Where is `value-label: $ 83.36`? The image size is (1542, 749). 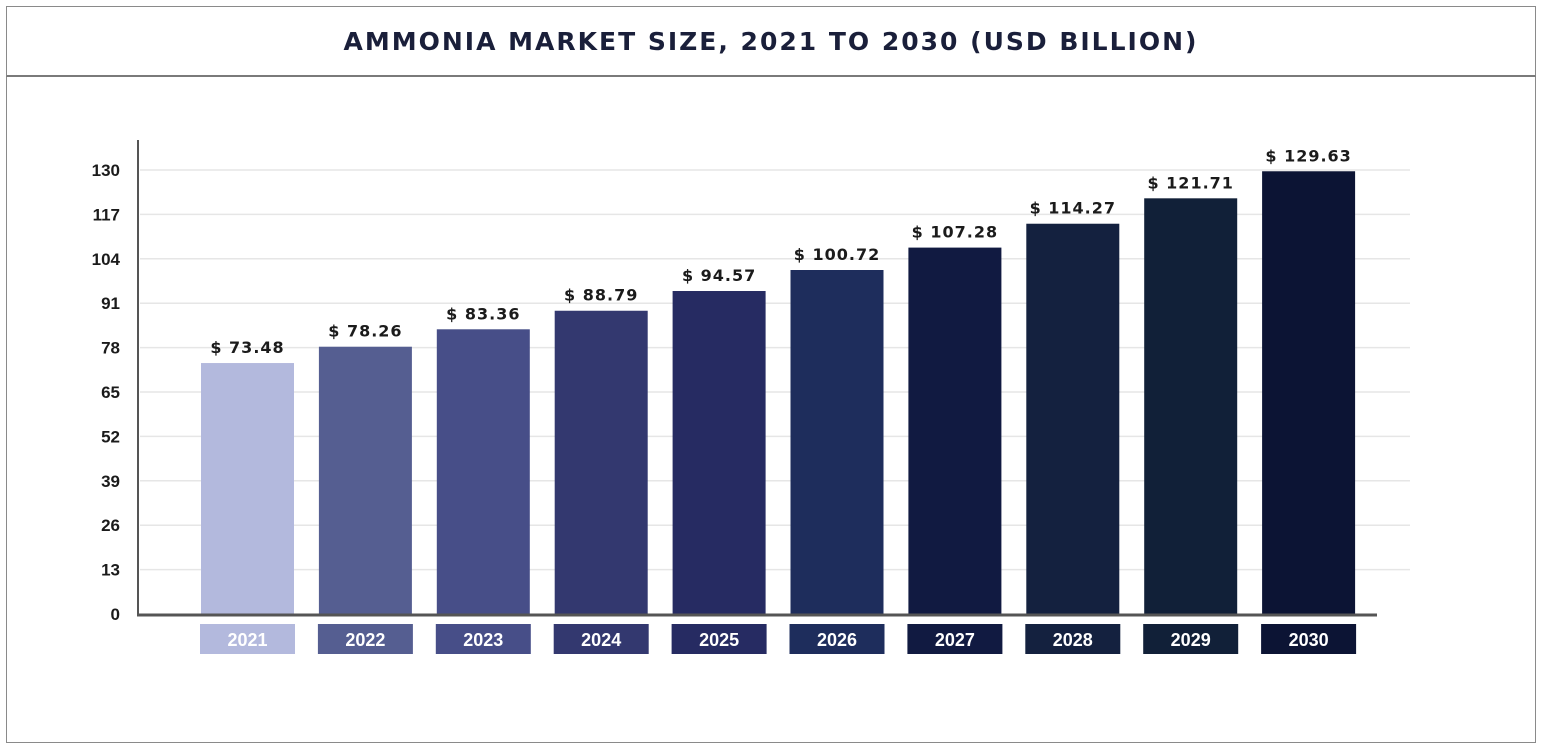 value-label: $ 83.36 is located at coordinates (483, 313).